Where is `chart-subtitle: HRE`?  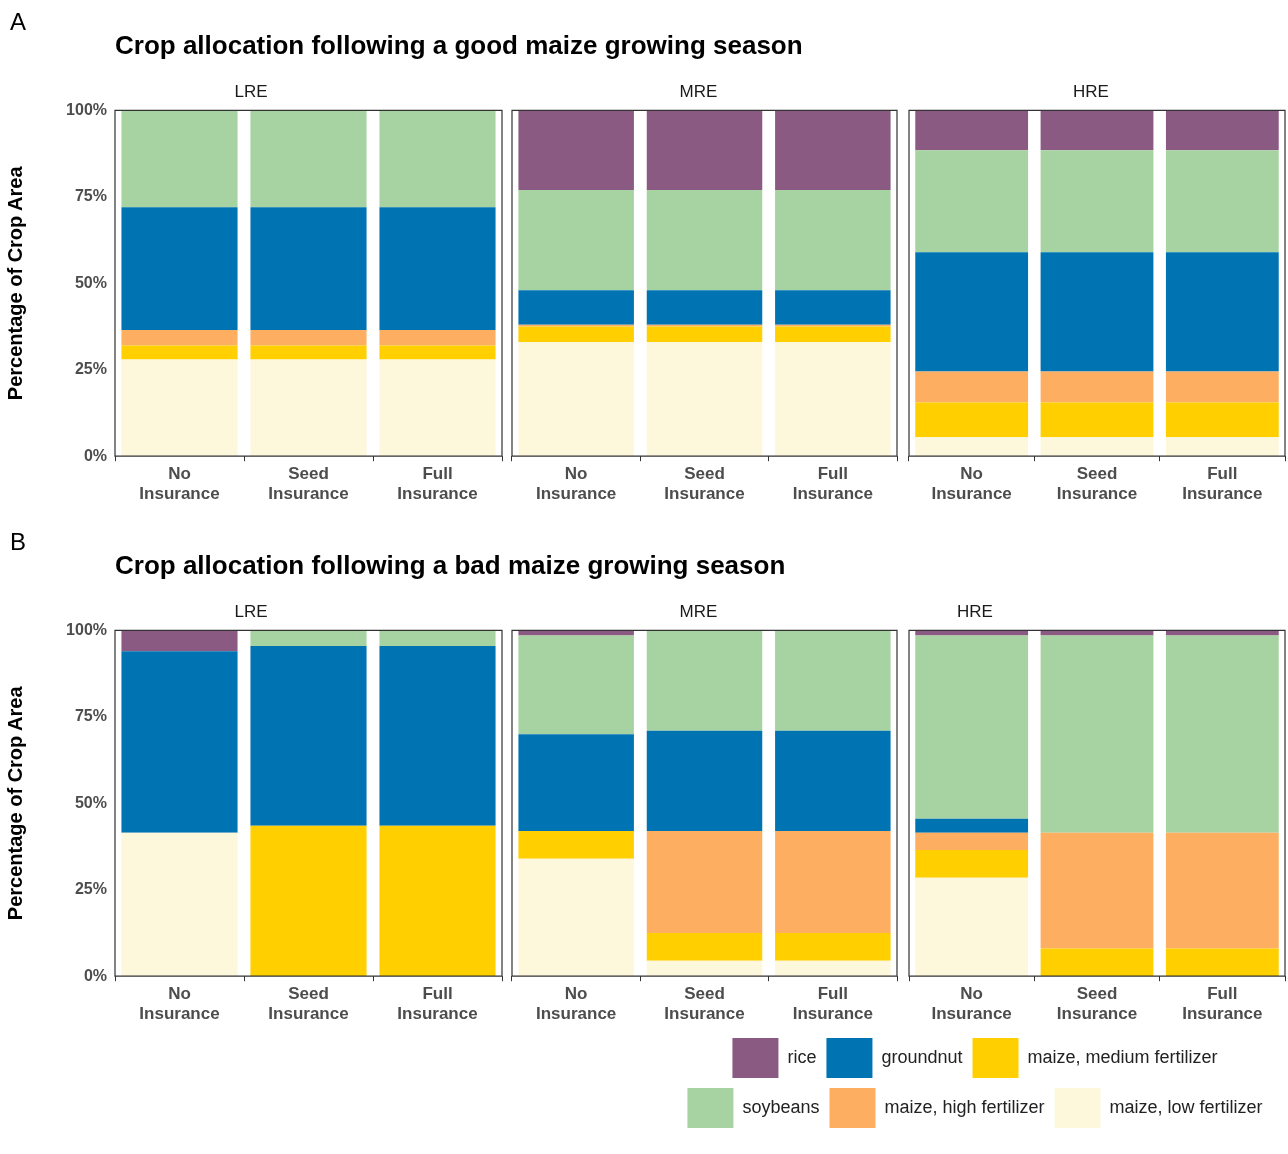
chart-subtitle: HRE is located at coordinates (975, 611).